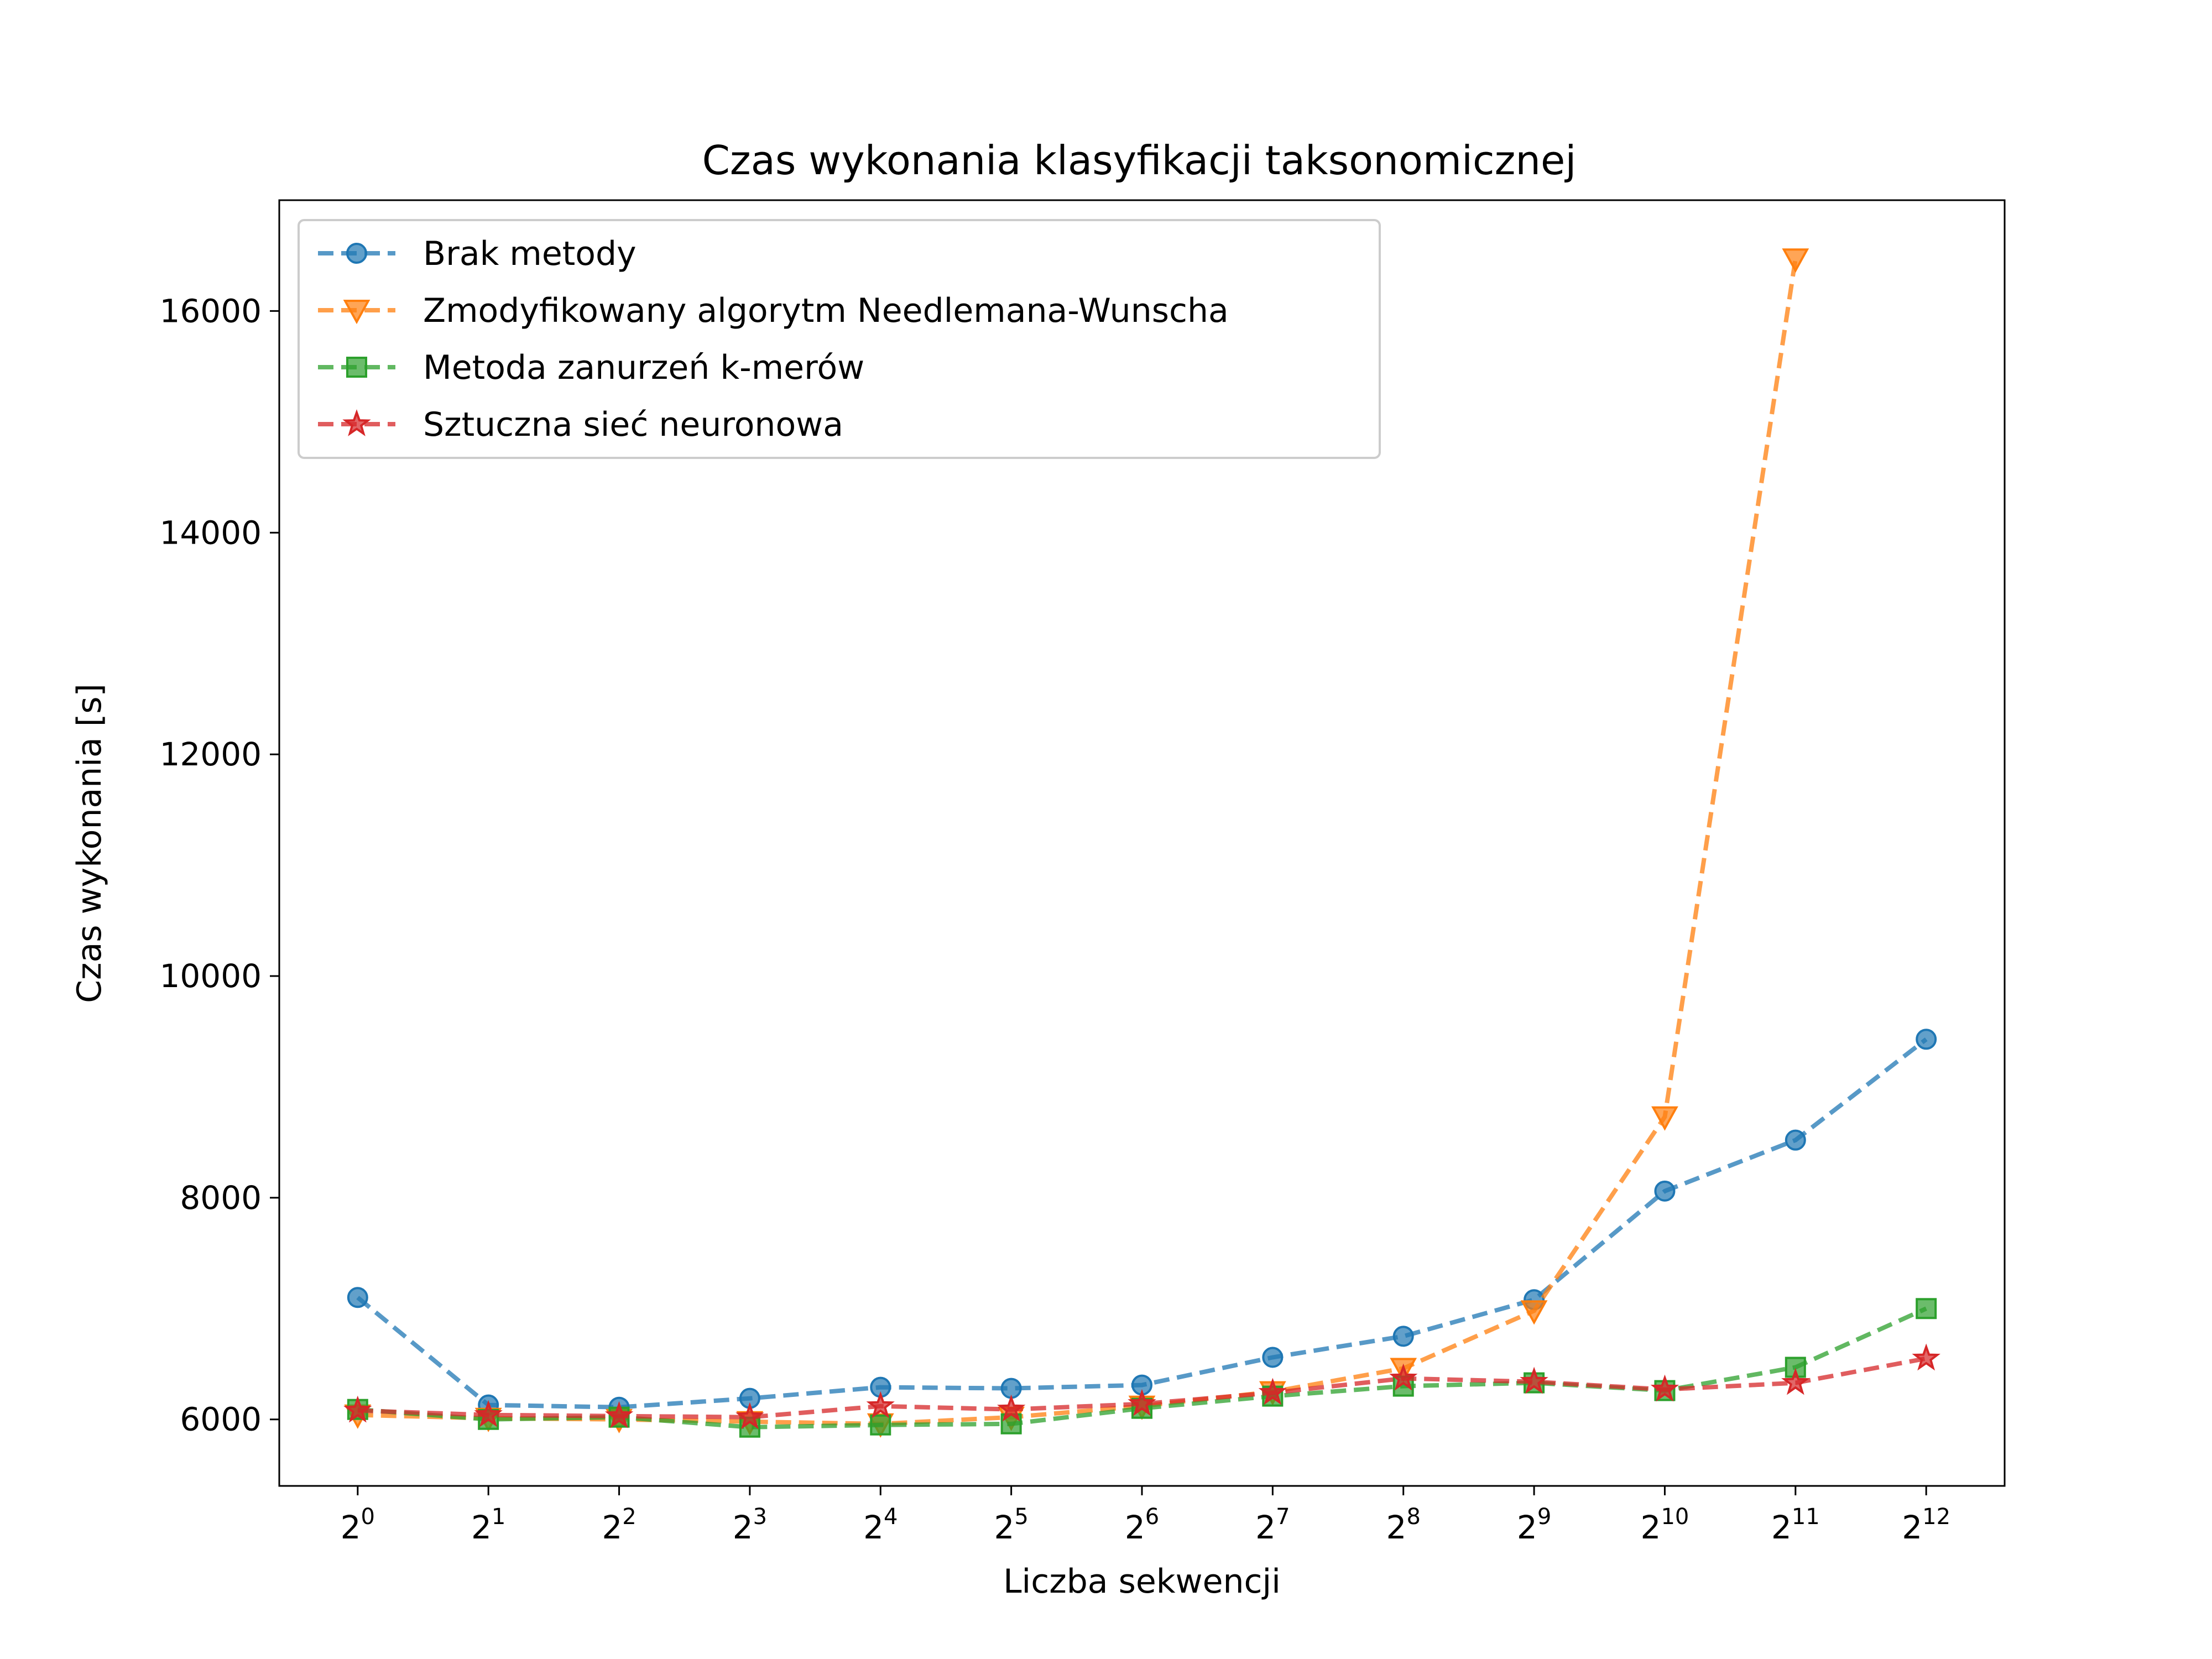 This screenshot has width=2212, height=1659. What do you see at coordinates (1142, 1525) in the screenshot?
I see `x-tick-label: 26` at bounding box center [1142, 1525].